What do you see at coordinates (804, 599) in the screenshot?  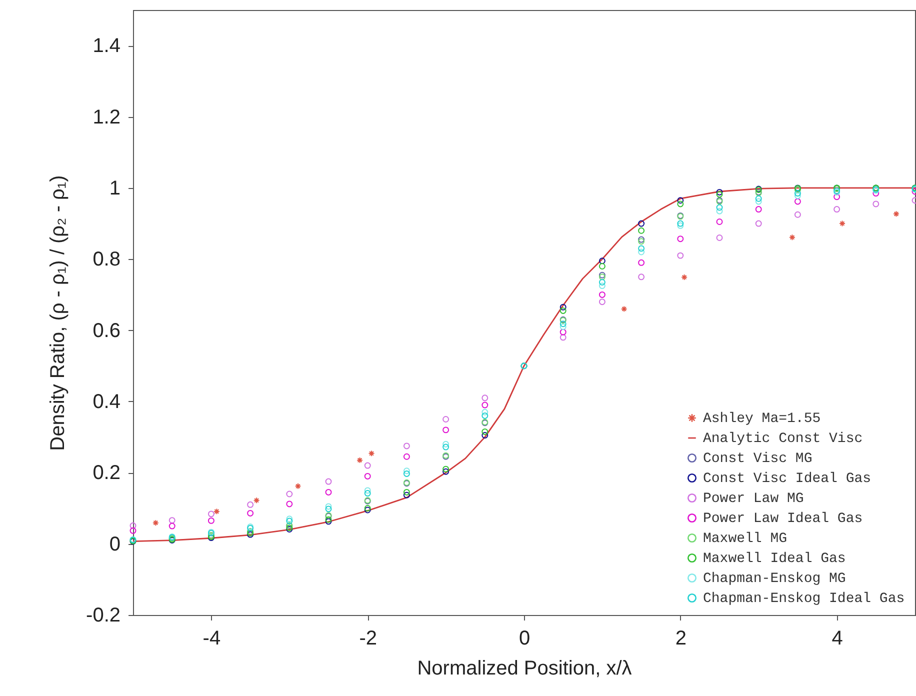 I see `legend-label: Chapman-Enskog Ideal Gas` at bounding box center [804, 599].